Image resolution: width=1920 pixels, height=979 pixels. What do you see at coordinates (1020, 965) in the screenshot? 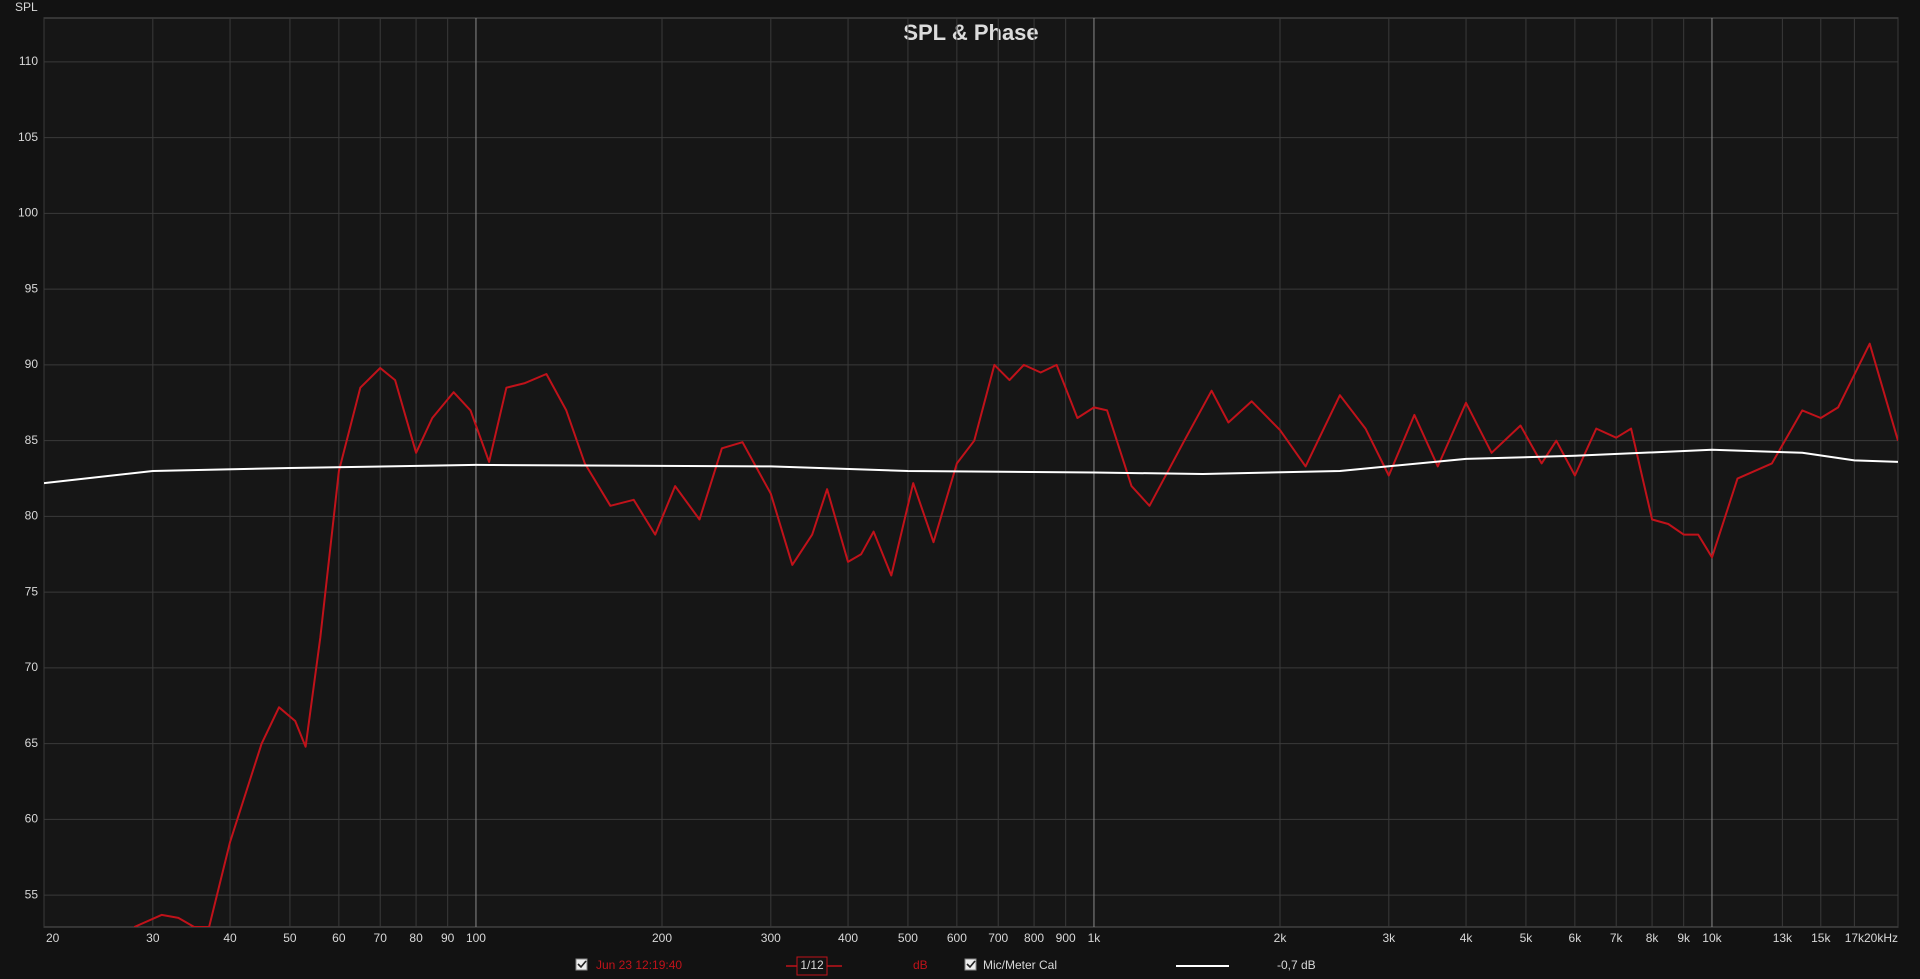
I see `legend-label: Mic/Meter Cal` at bounding box center [1020, 965].